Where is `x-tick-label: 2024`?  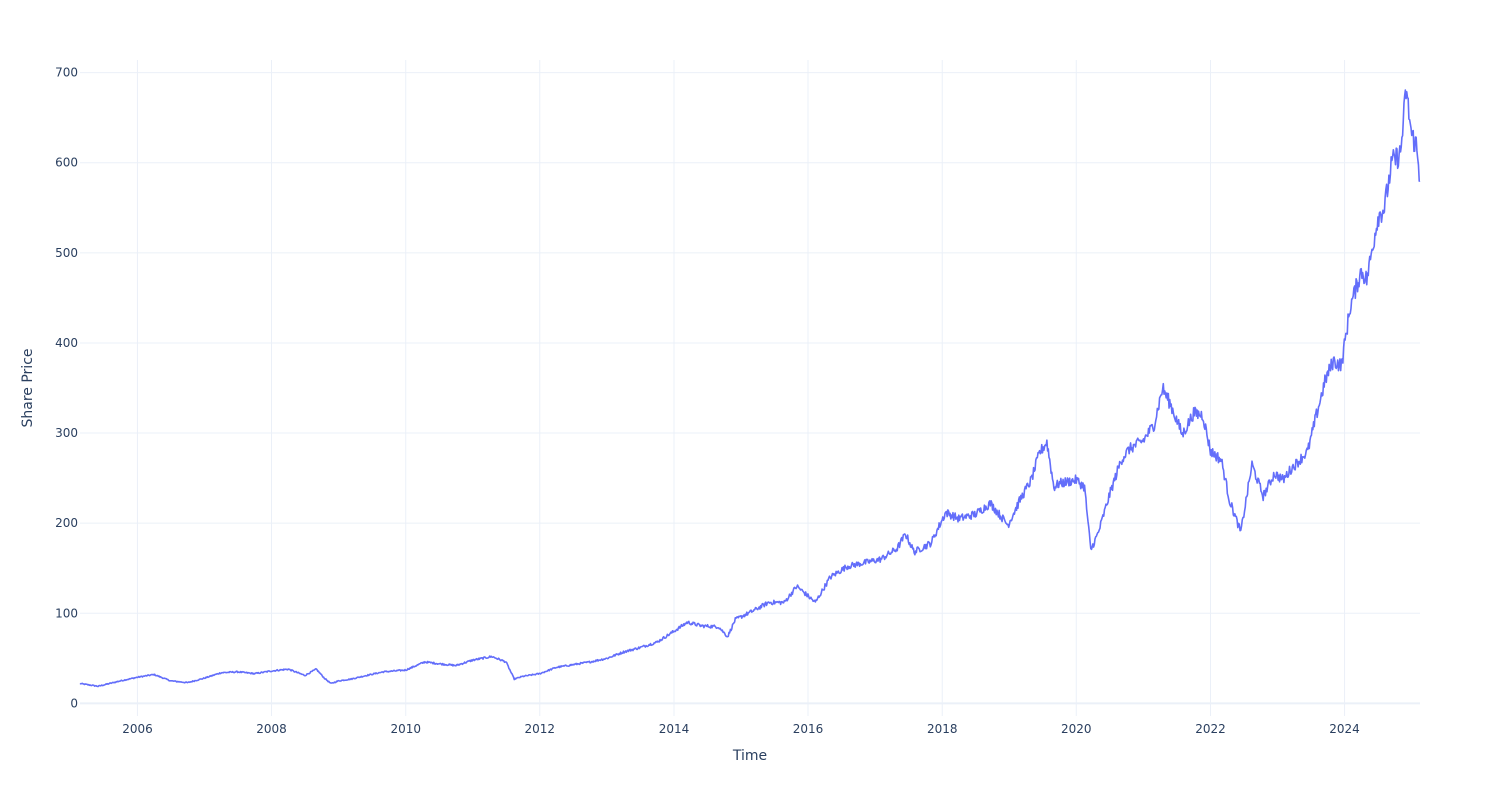
x-tick-label: 2024 is located at coordinates (1344, 729).